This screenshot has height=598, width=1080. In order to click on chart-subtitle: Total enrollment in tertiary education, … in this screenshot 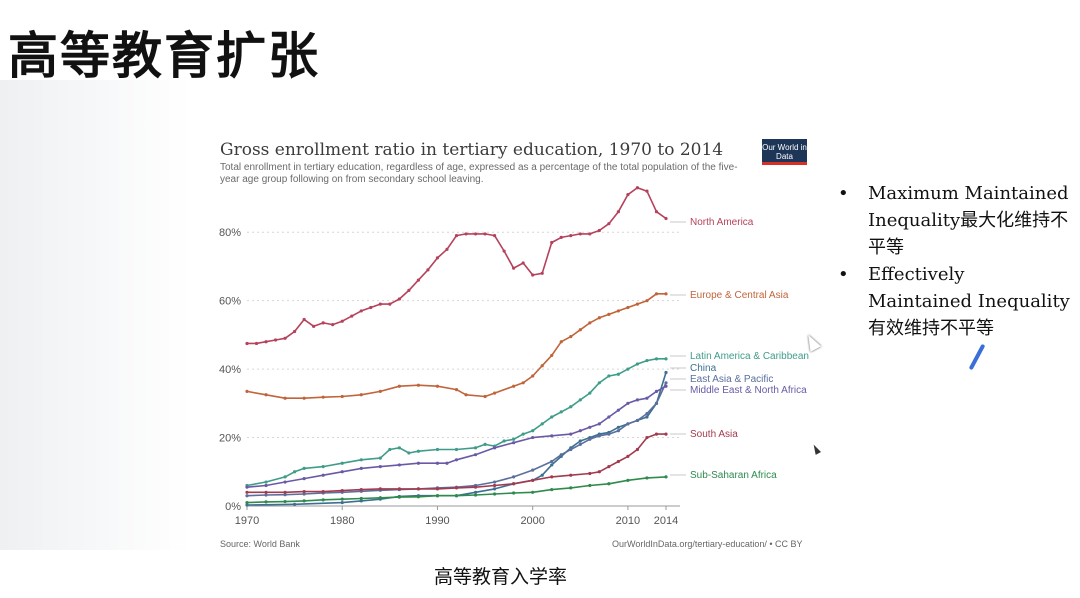, I will do `click(479, 173)`.